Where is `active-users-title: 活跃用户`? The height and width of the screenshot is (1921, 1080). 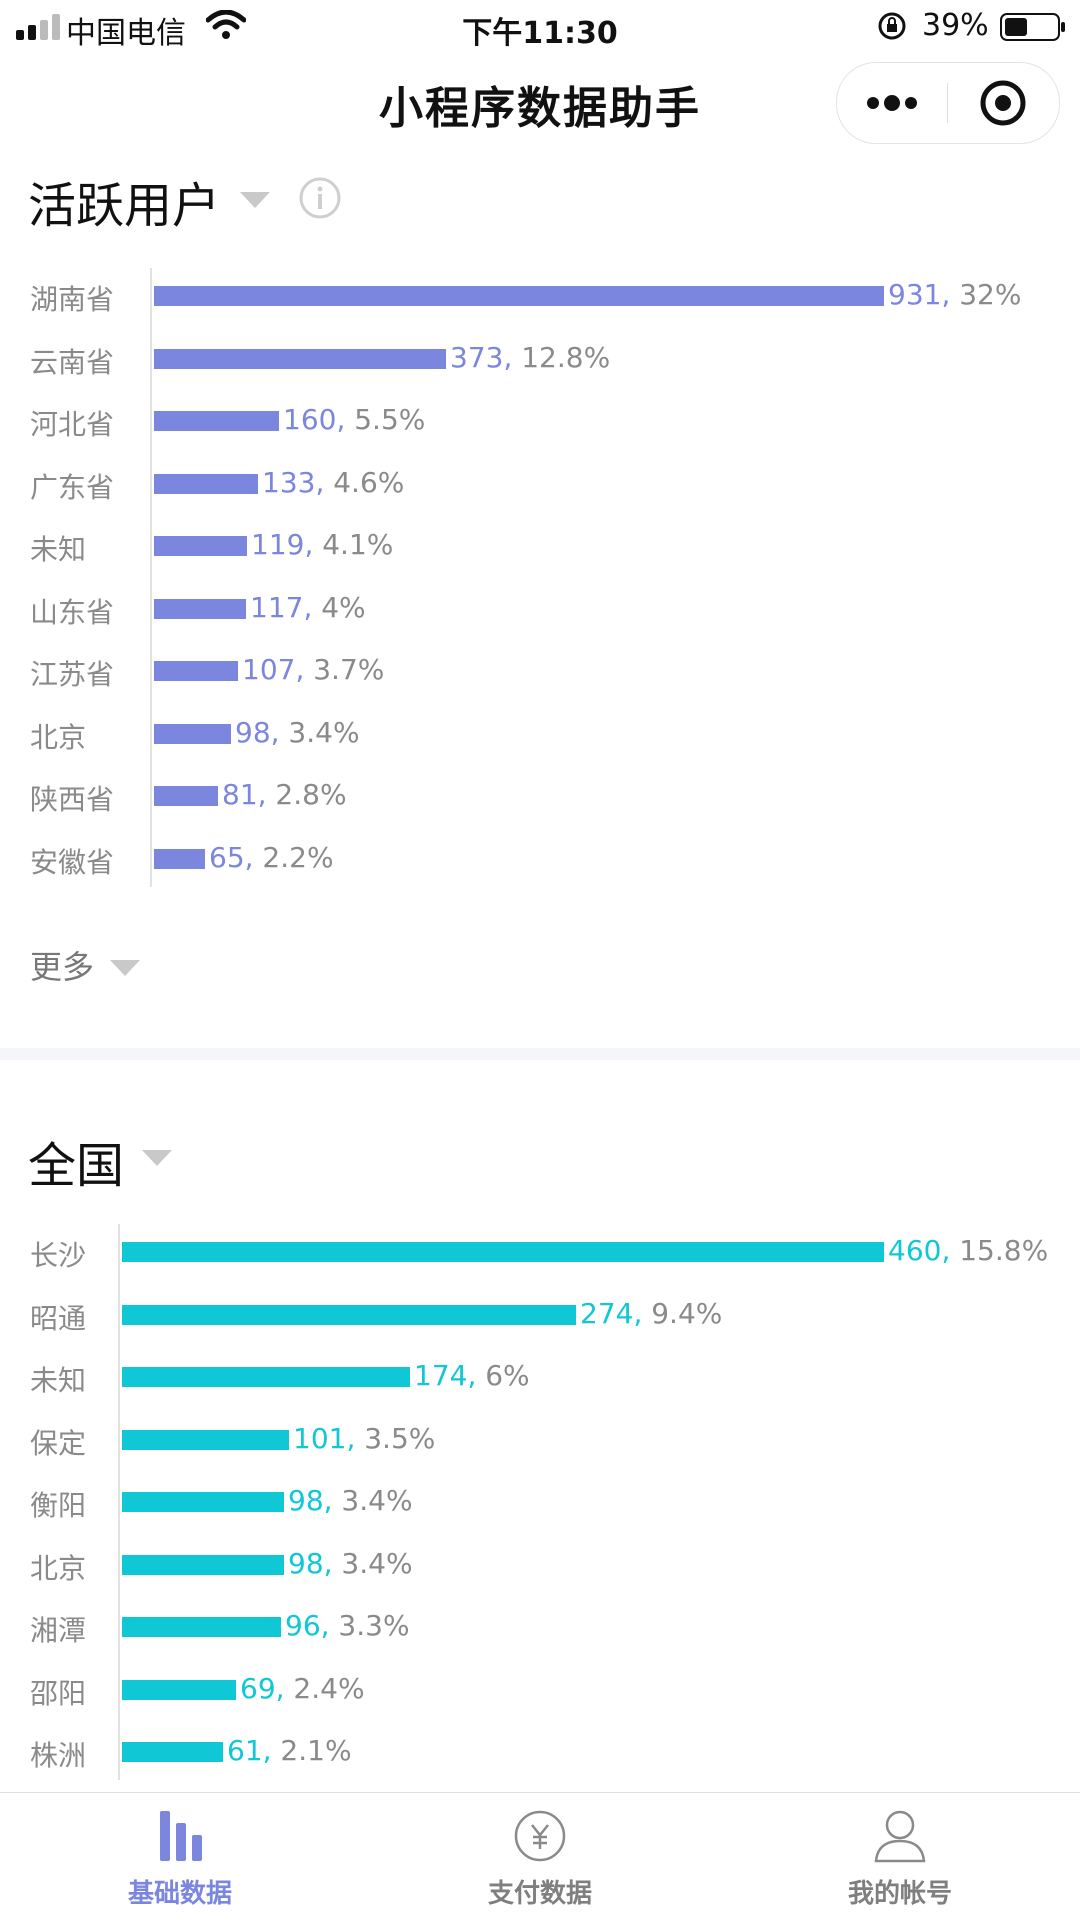 active-users-title: 活跃用户 is located at coordinates (124, 206).